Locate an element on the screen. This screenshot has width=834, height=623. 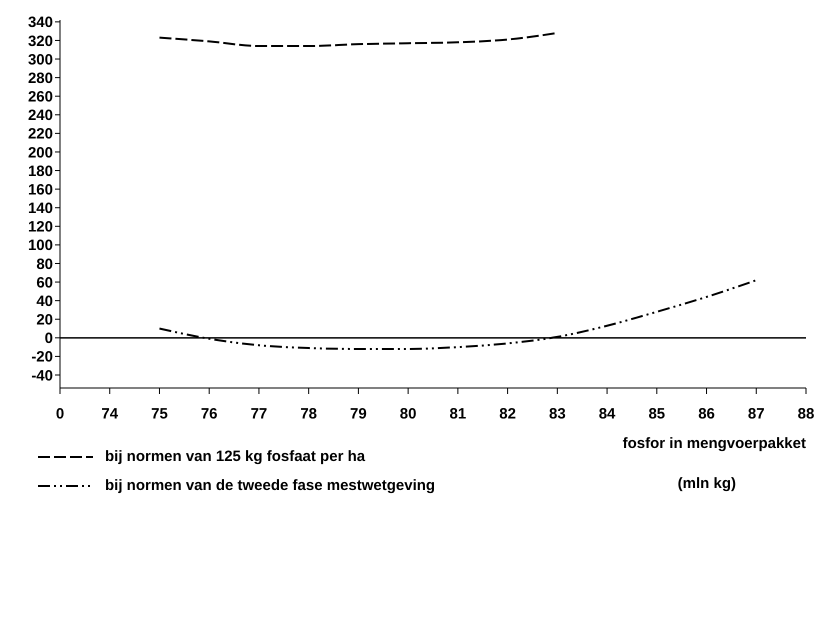
x-tick-label: 0 is located at coordinates (60, 414).